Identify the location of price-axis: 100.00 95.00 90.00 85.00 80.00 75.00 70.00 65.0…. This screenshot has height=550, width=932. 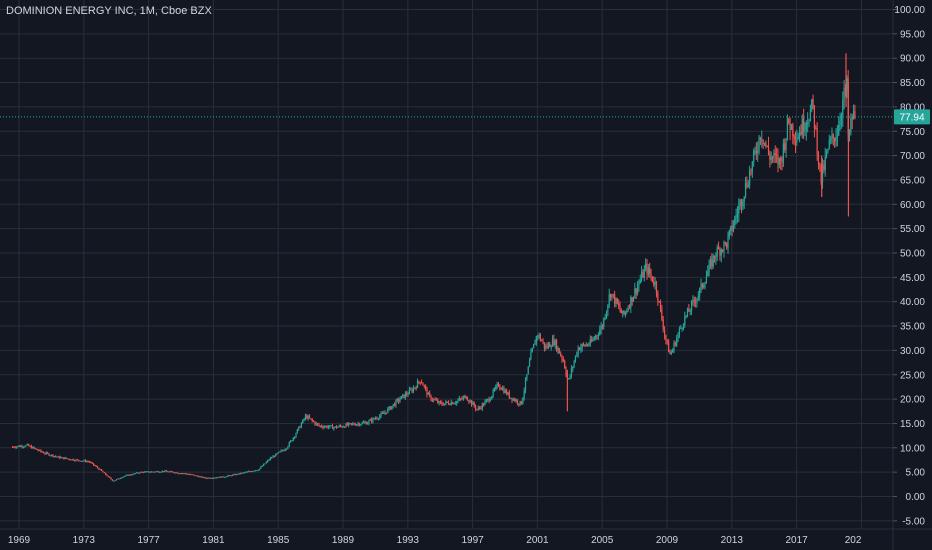
(911, 266).